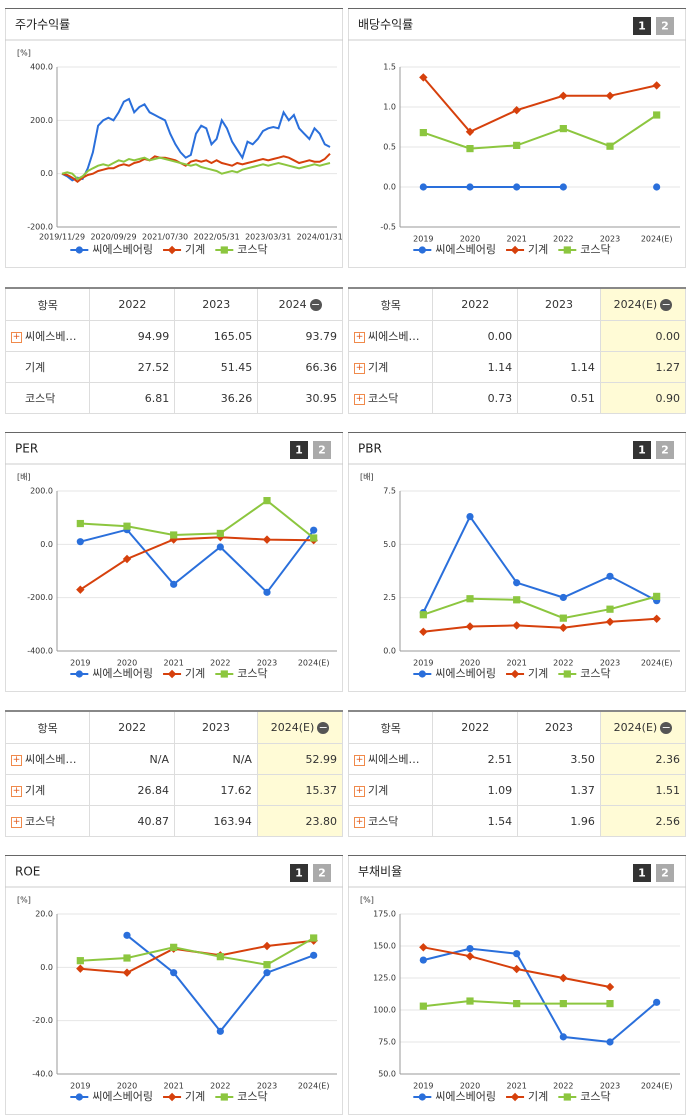  Describe the element at coordinates (132, 336) in the screenshot. I see `table-cell: 94.99` at that location.